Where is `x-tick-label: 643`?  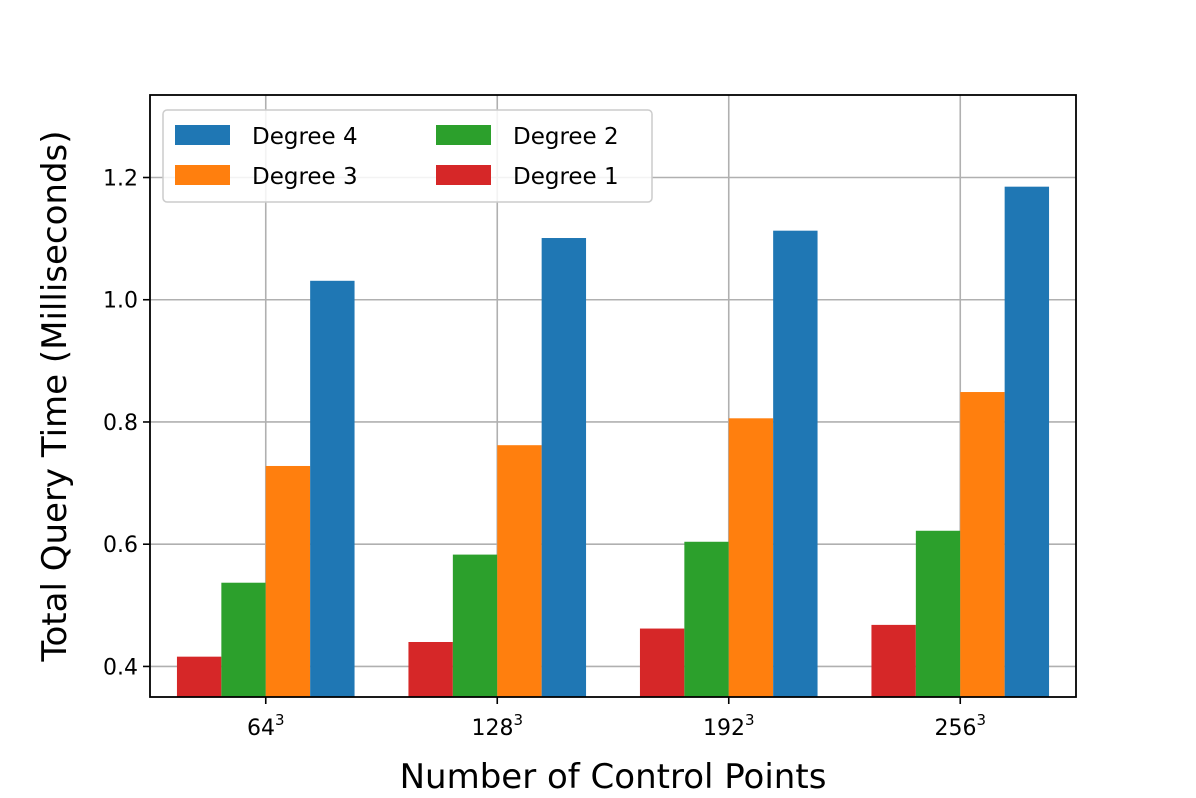 x-tick-label: 643 is located at coordinates (266, 726).